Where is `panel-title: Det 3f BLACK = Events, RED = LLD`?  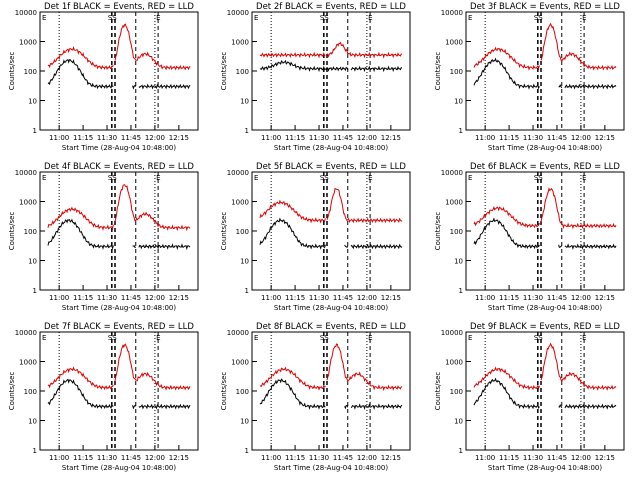 panel-title: Det 3f BLACK = Events, RED = LLD is located at coordinates (545, 7).